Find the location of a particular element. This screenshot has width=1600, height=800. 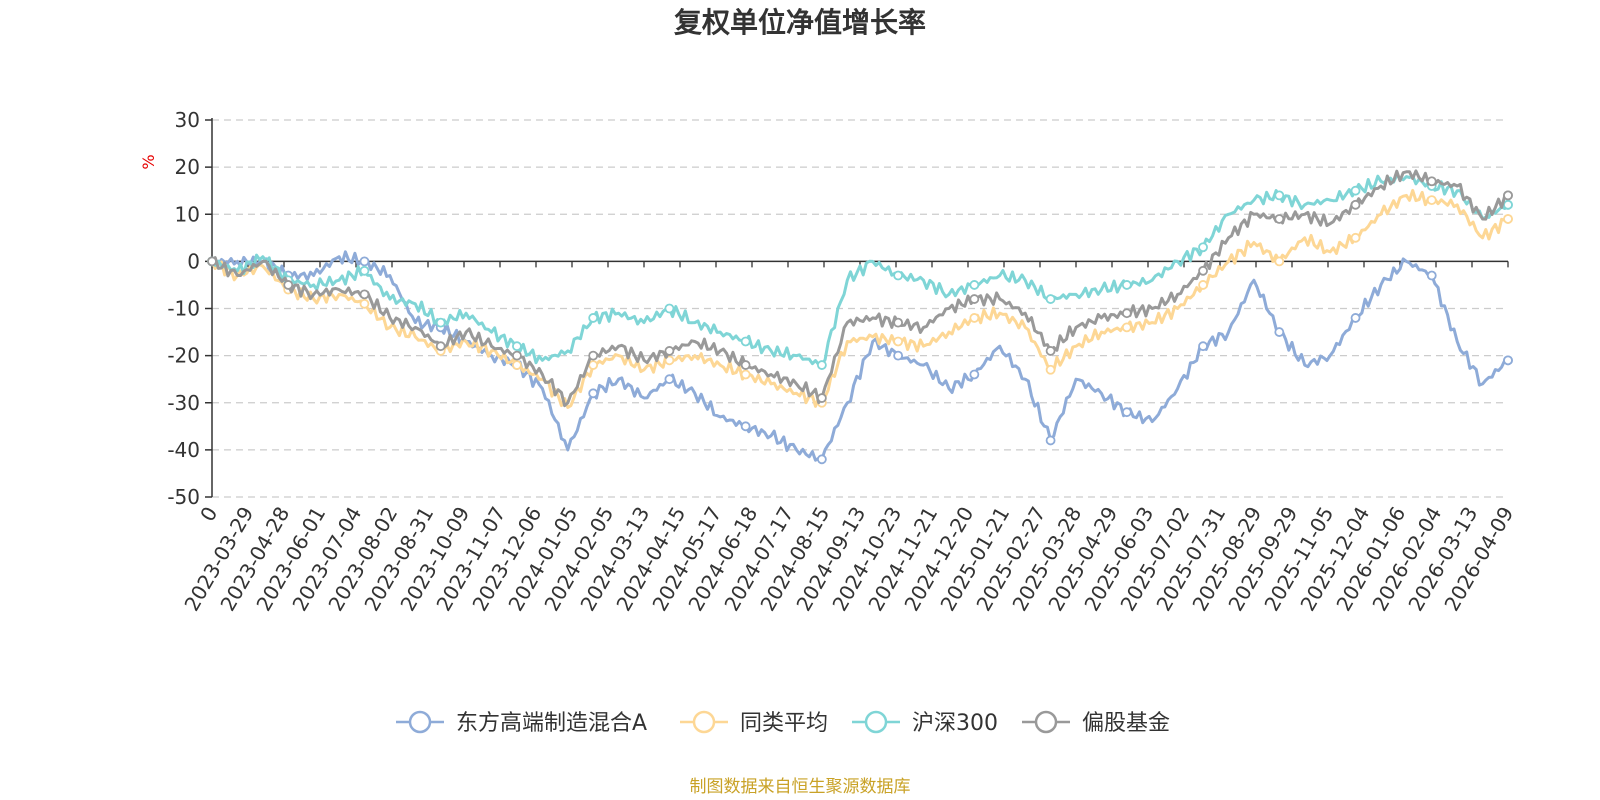

legend-label: 同类平均 is located at coordinates (784, 723).